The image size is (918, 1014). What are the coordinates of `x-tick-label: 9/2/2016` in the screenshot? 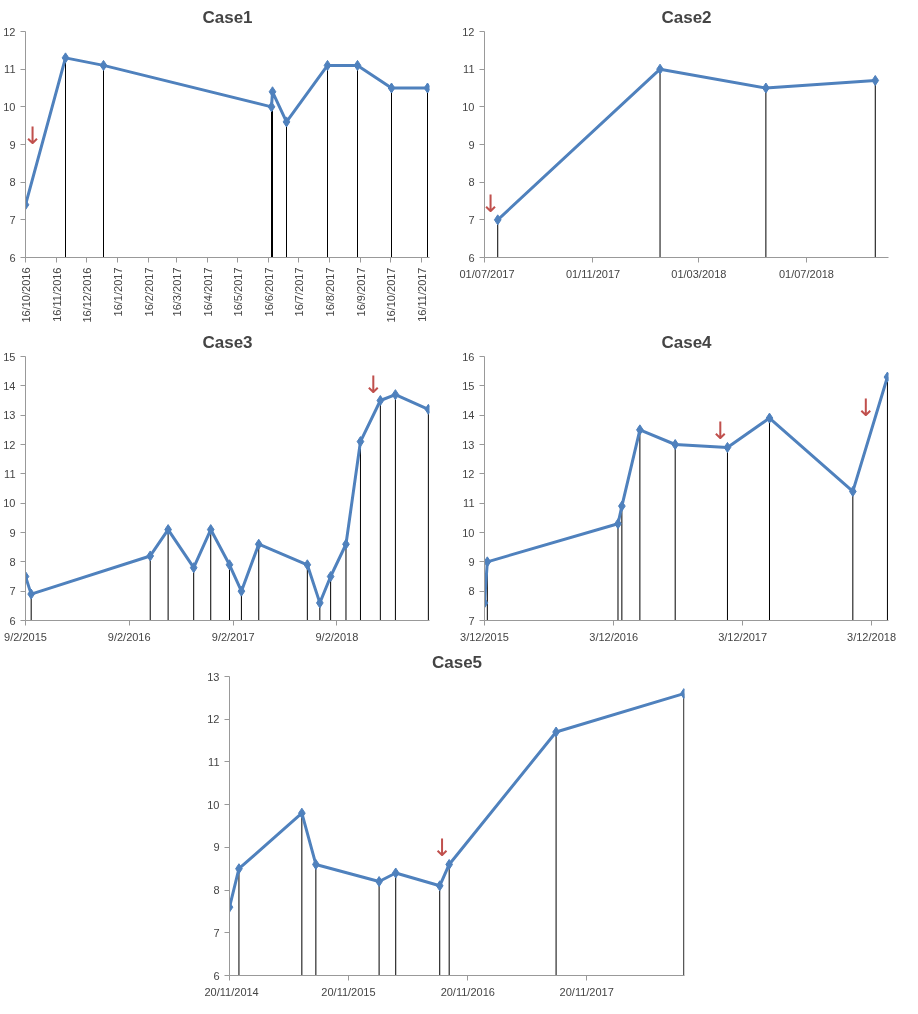 It's located at (129, 636).